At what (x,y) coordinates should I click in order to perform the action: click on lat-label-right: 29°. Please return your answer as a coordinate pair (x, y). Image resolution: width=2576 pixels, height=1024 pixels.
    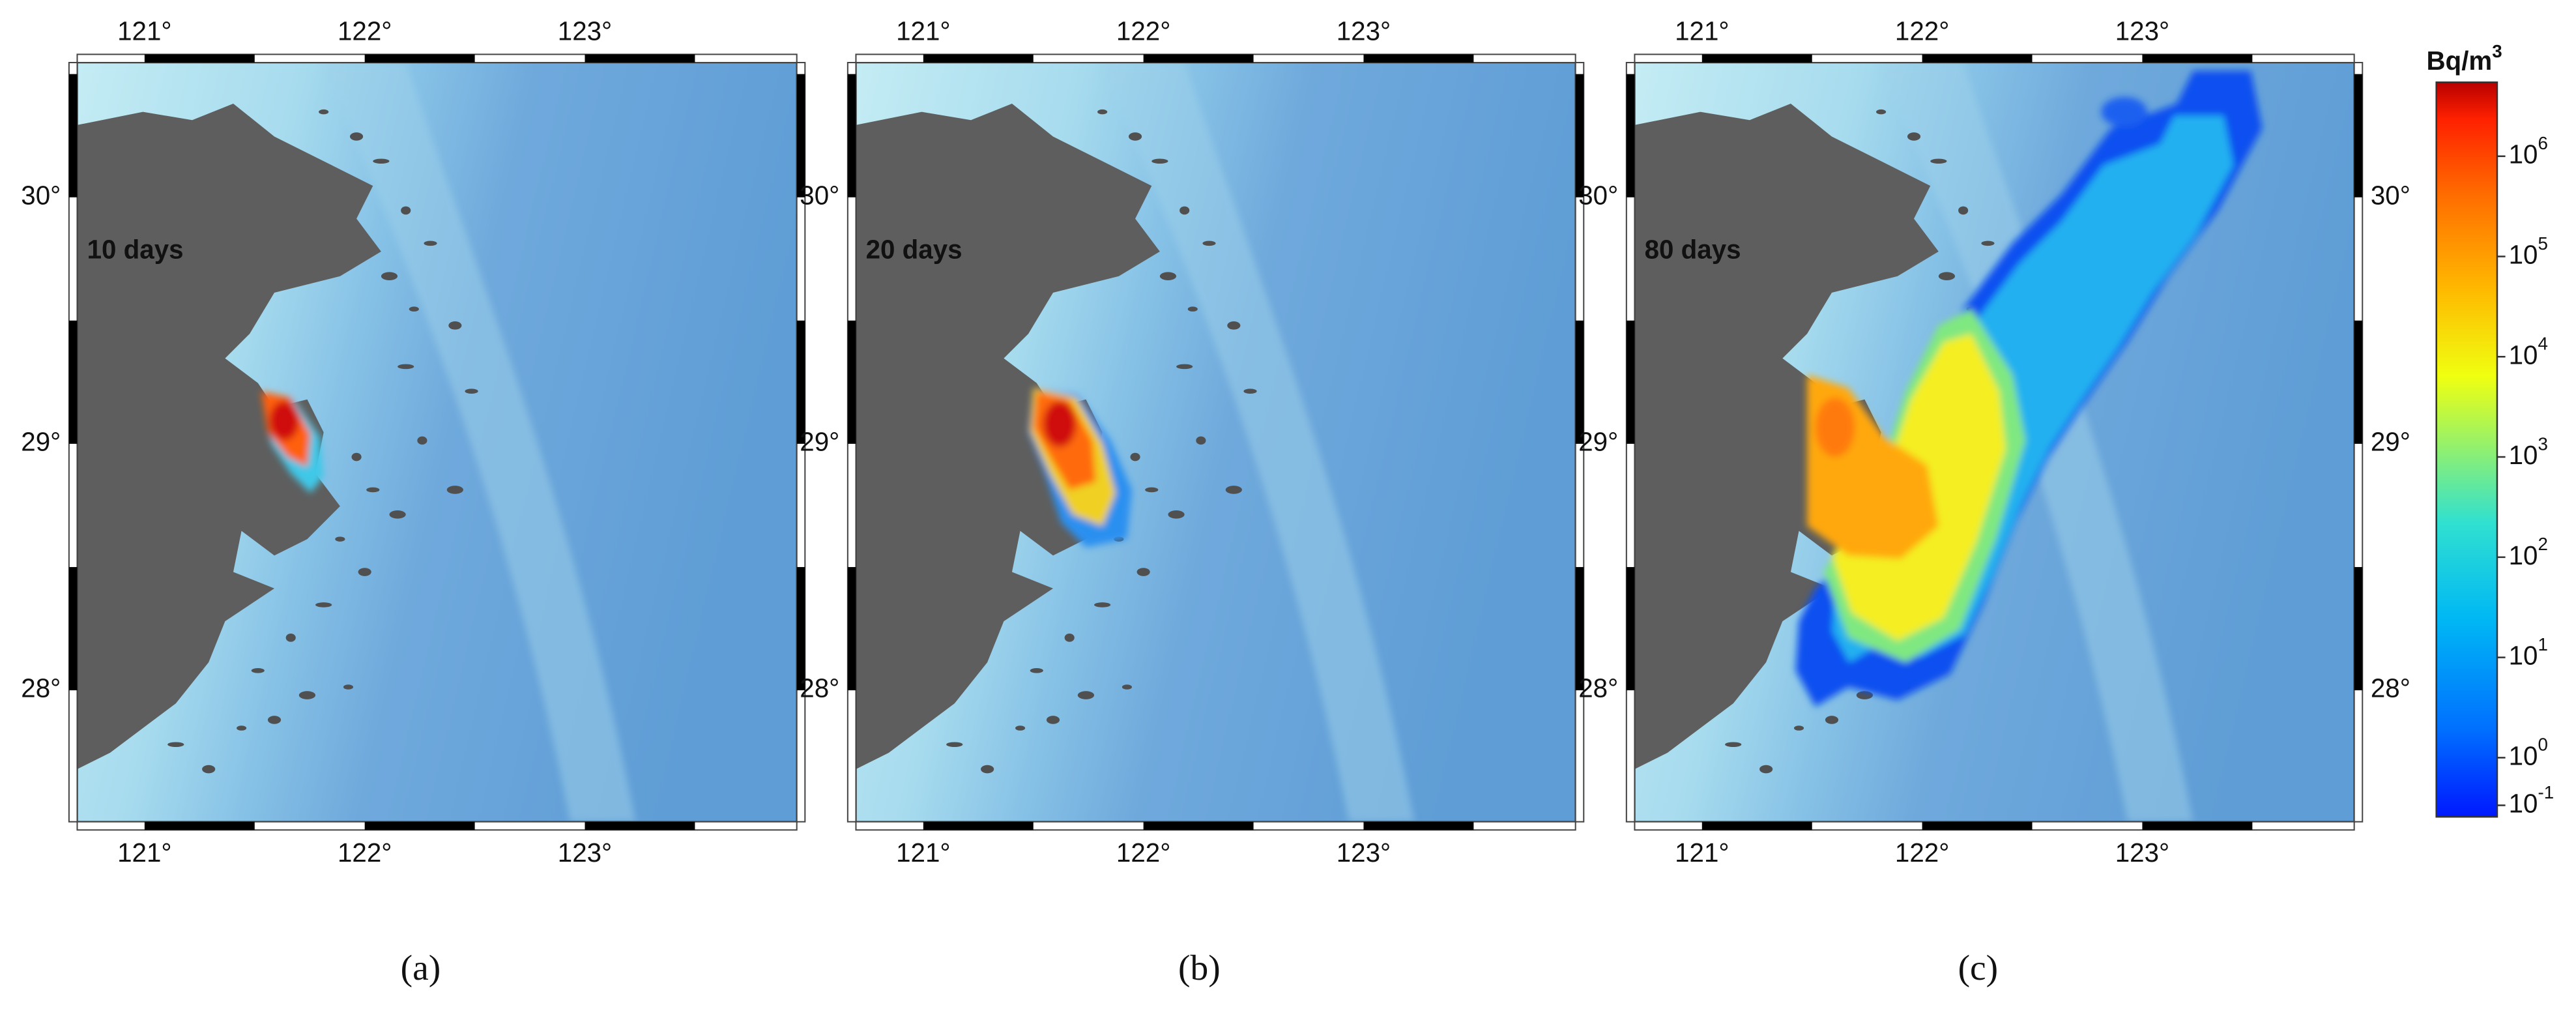
    Looking at the image, I should click on (2390, 442).